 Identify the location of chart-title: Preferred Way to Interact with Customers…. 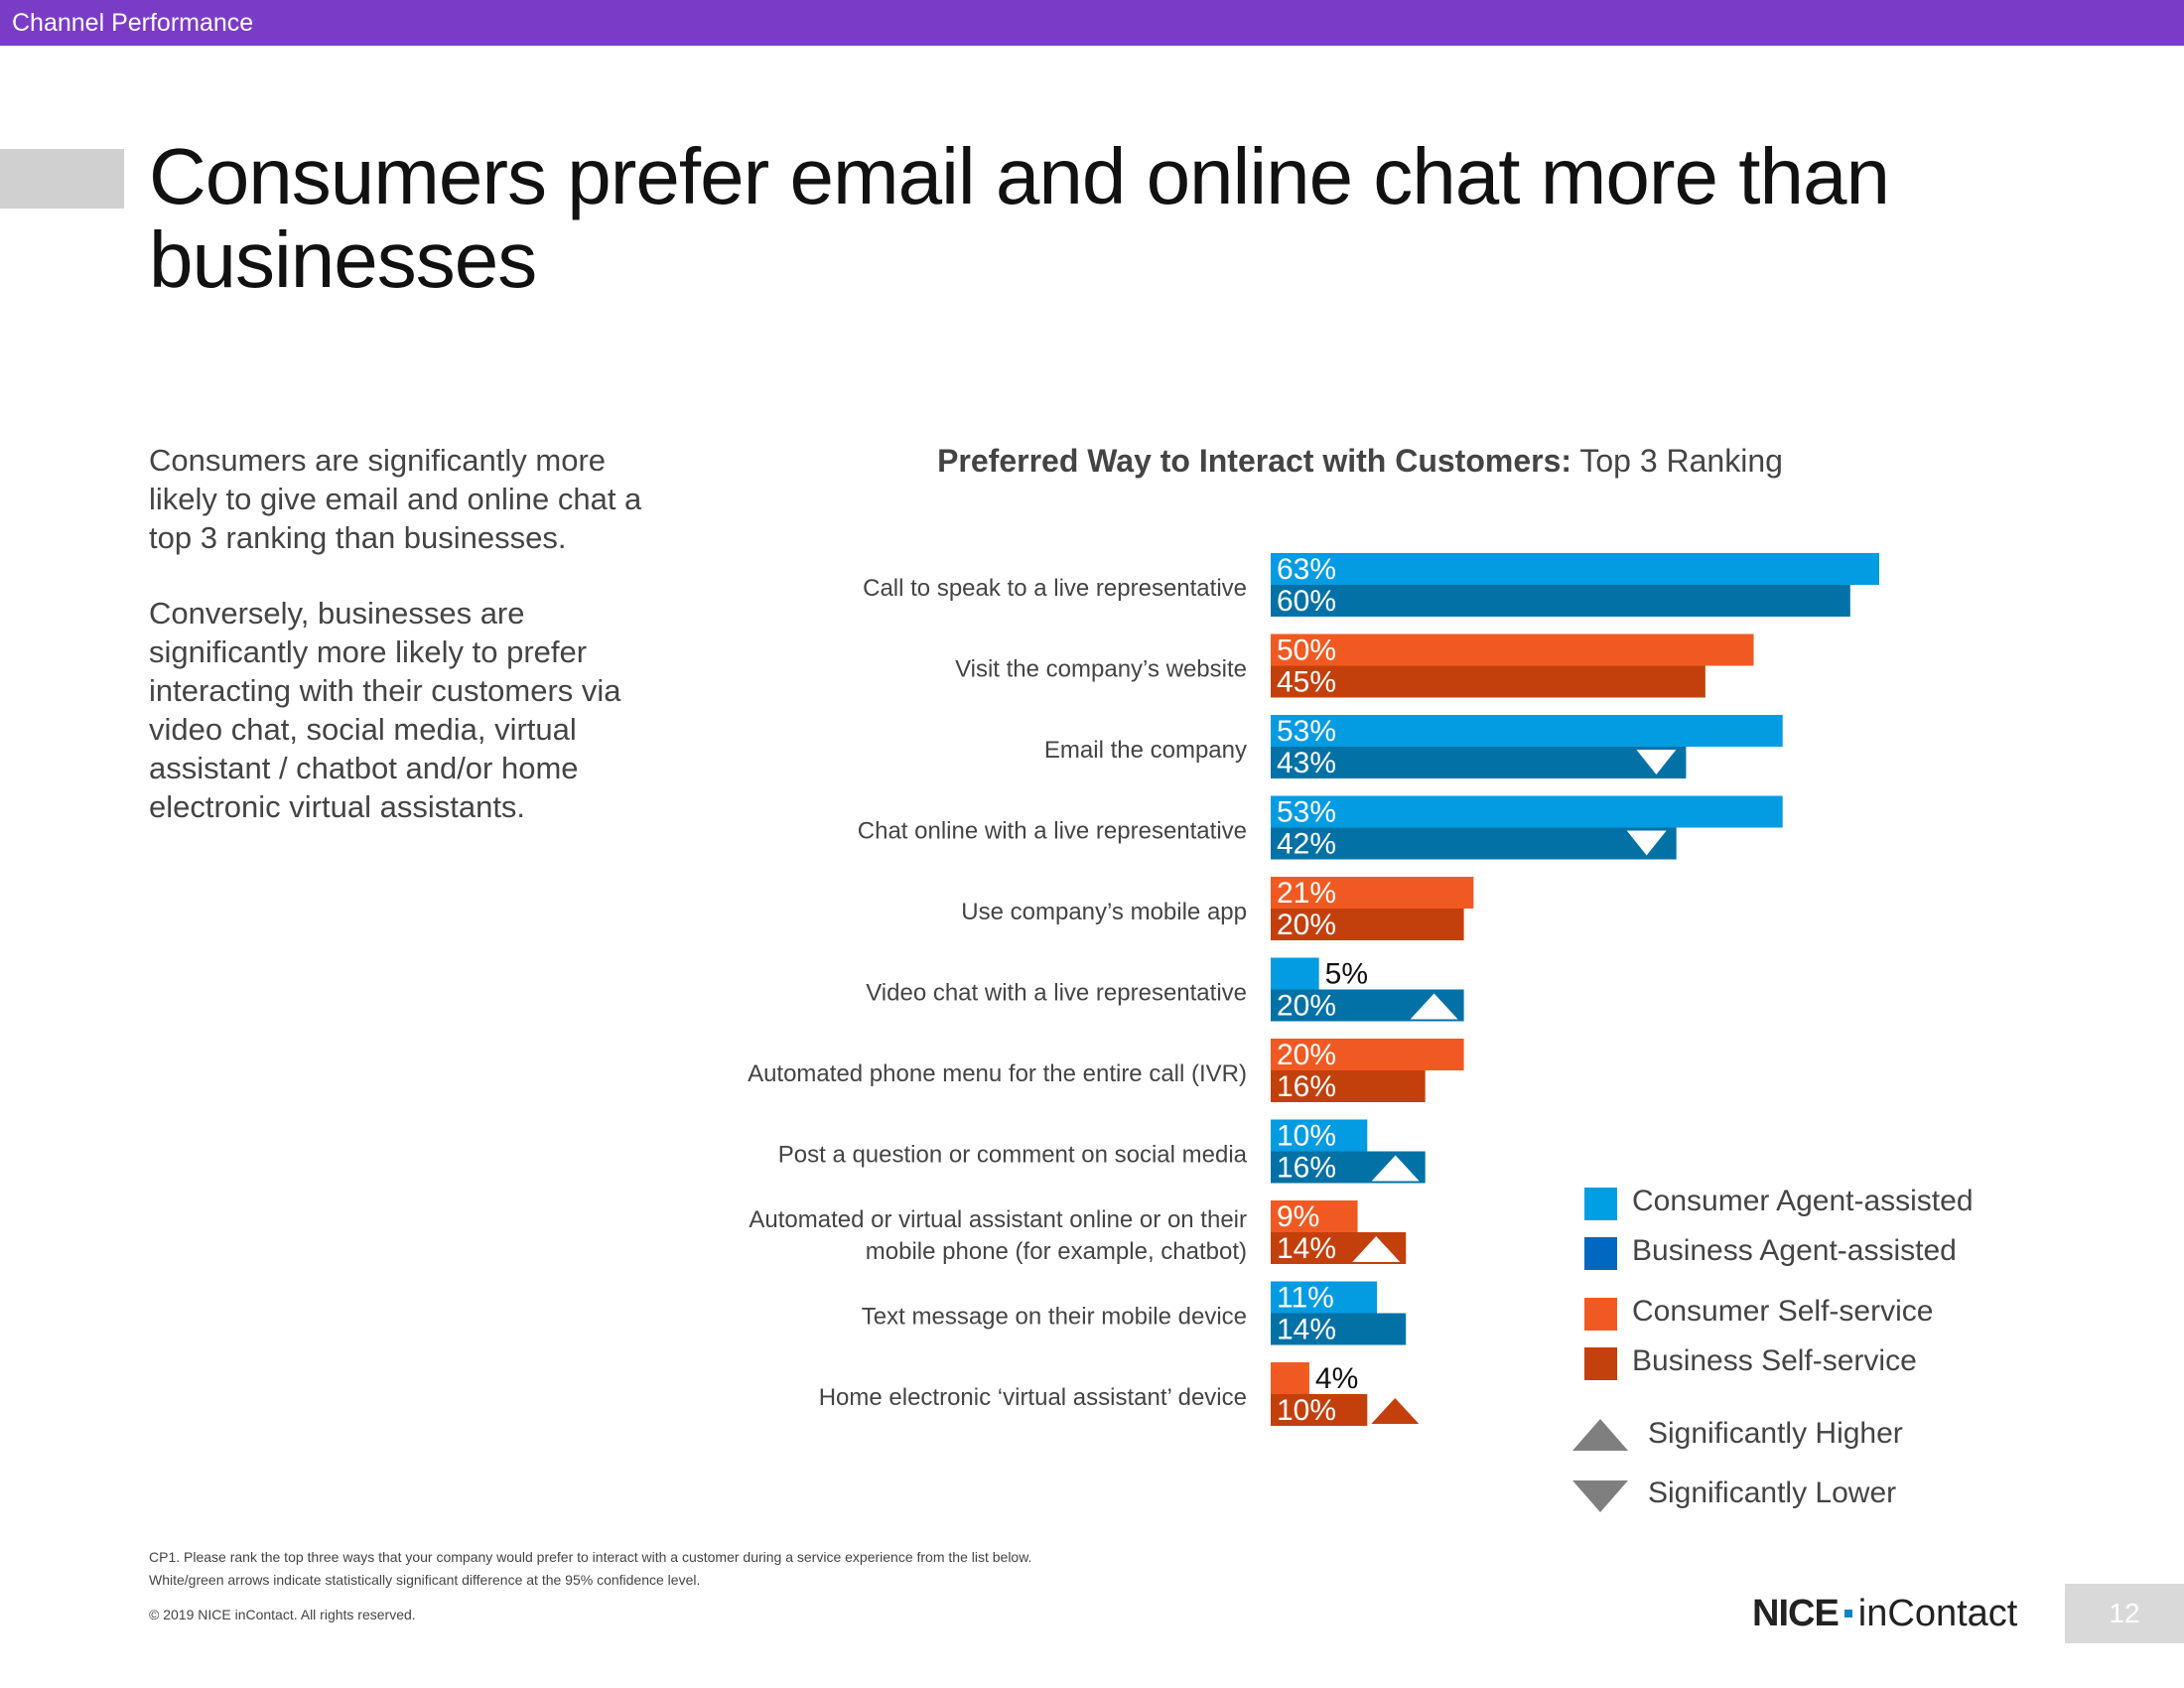
(1360, 461).